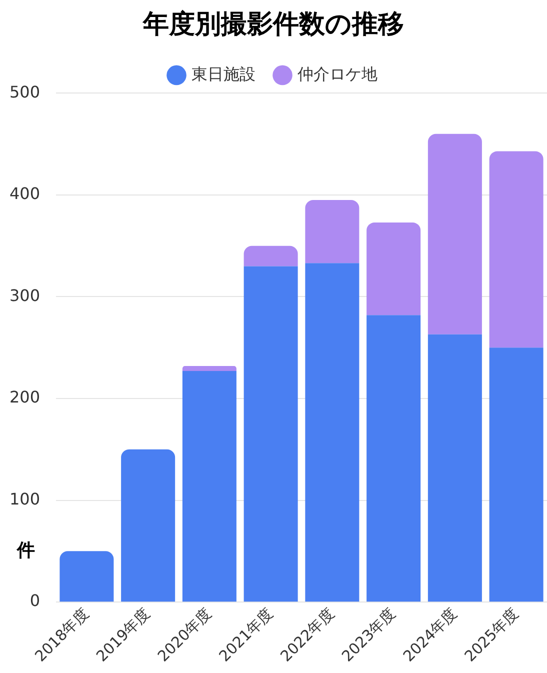  I want to click on y-axis-title: 件, so click(25, 550).